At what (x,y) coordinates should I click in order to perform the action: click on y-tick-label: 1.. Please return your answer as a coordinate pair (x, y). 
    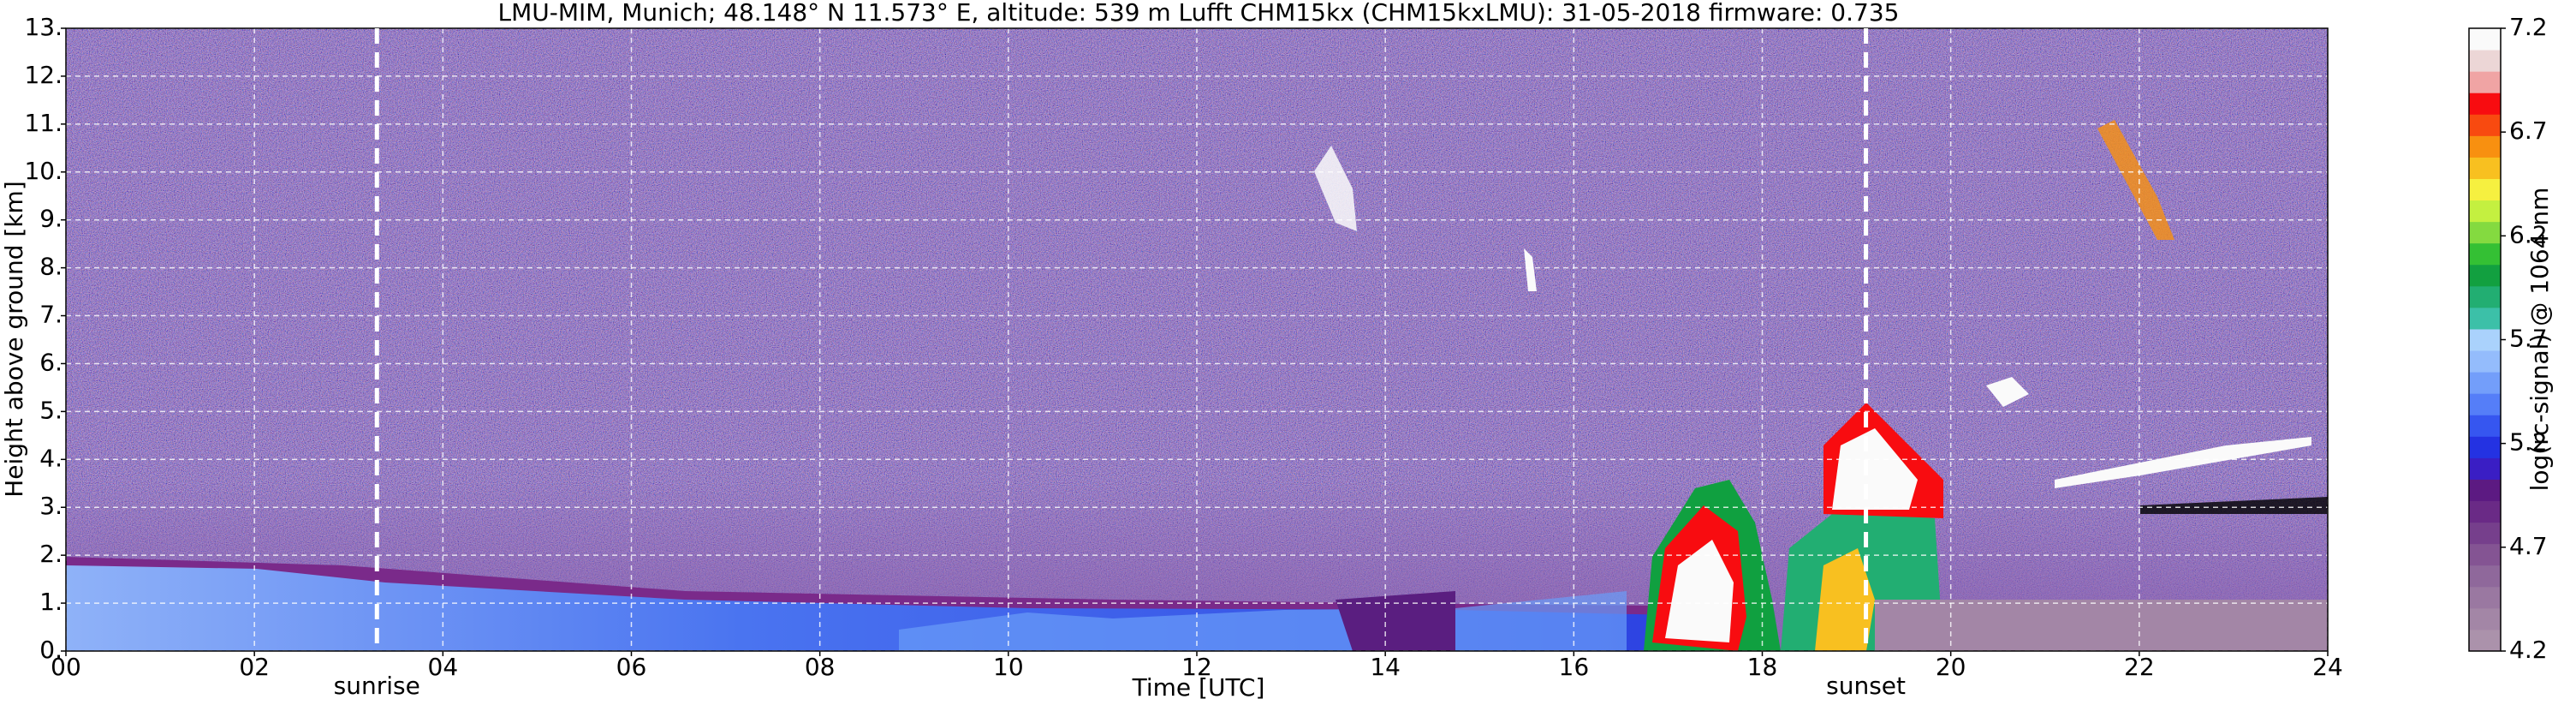
    Looking at the image, I should click on (50, 602).